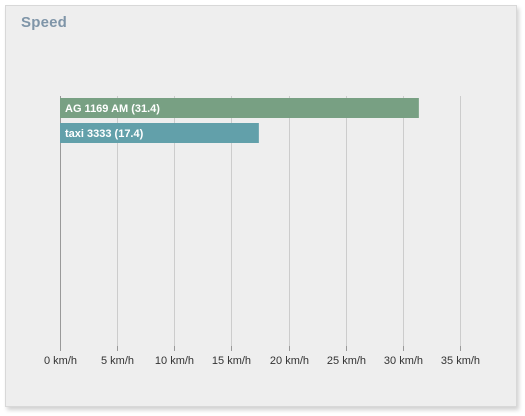  Describe the element at coordinates (44, 22) in the screenshot. I see `chart-title: Speed` at that location.